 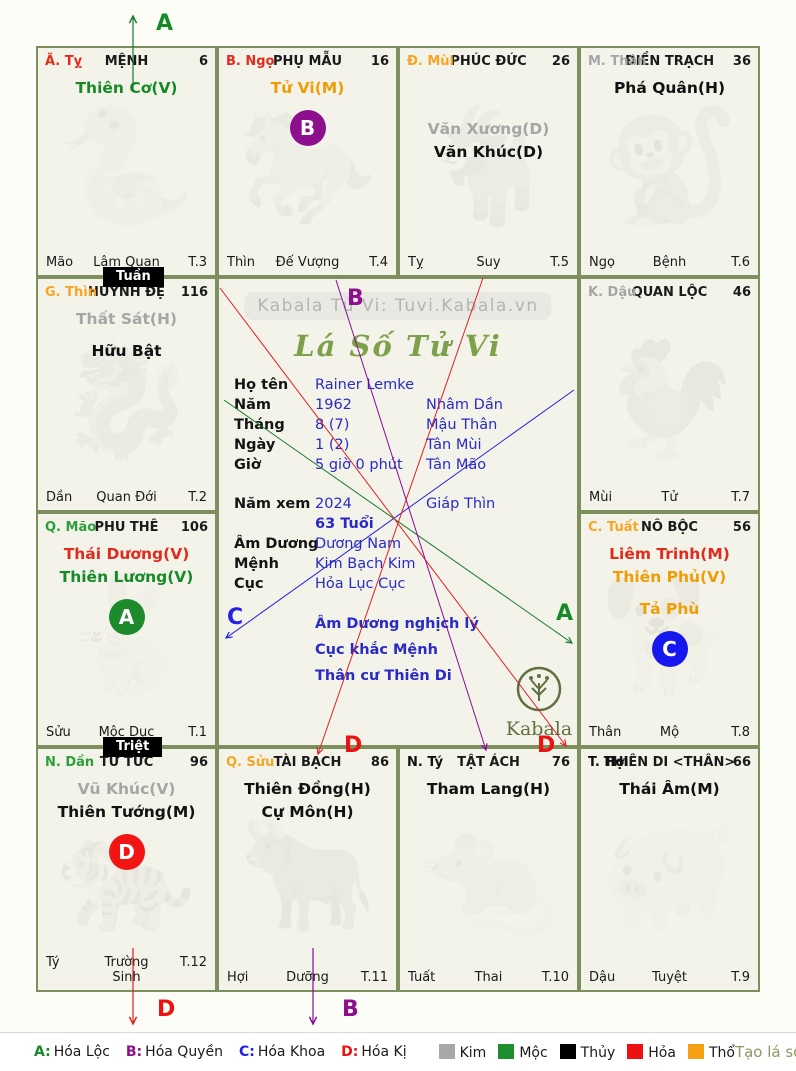 I want to click on legend-hoa-ki: D: Hóa Kị, so click(x=373, y=1052).